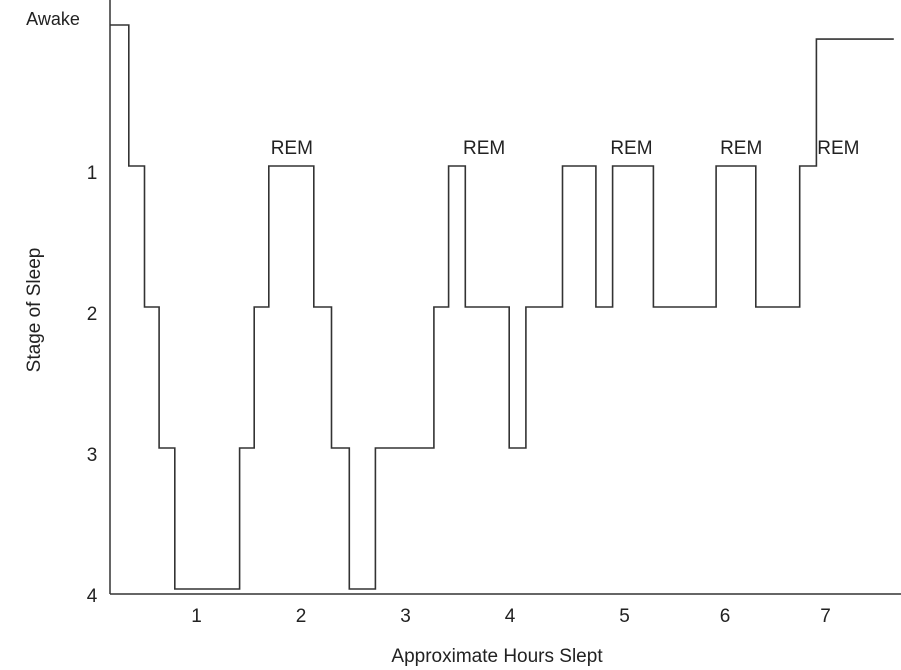 This screenshot has width=901, height=670. What do you see at coordinates (405, 616) in the screenshot?
I see `x-tick-label: 3` at bounding box center [405, 616].